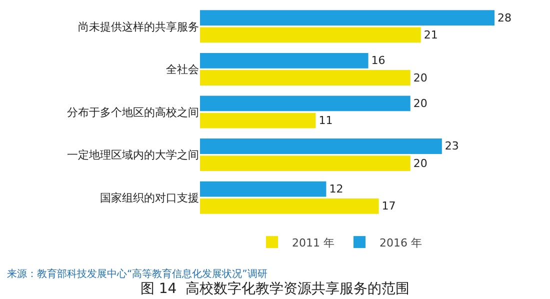 The width and height of the screenshot is (550, 299). What do you see at coordinates (389, 206) in the screenshot?
I see `data-label: 17` at bounding box center [389, 206].